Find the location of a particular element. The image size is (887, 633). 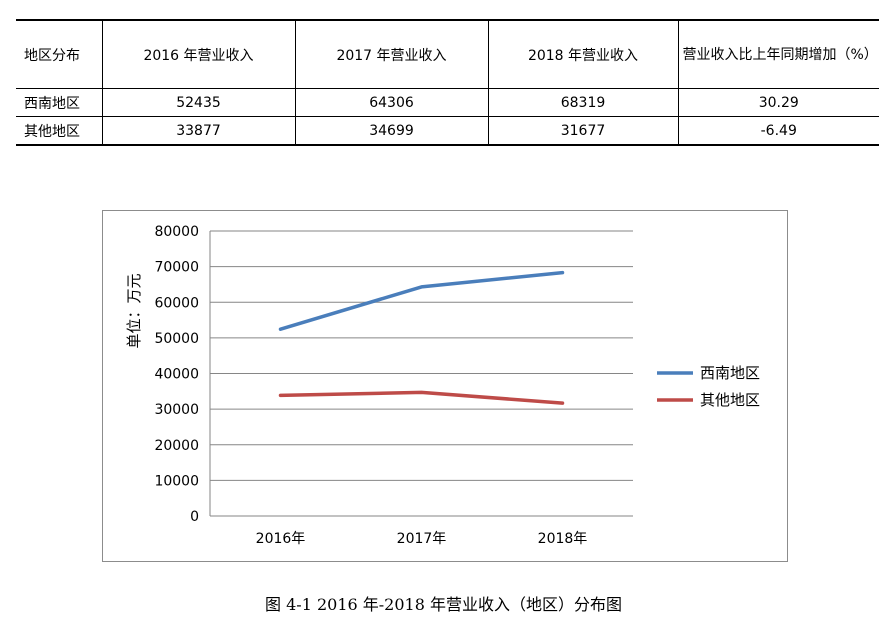

header-growth: 营业收入比上年同期增加（%） is located at coordinates (778, 54).